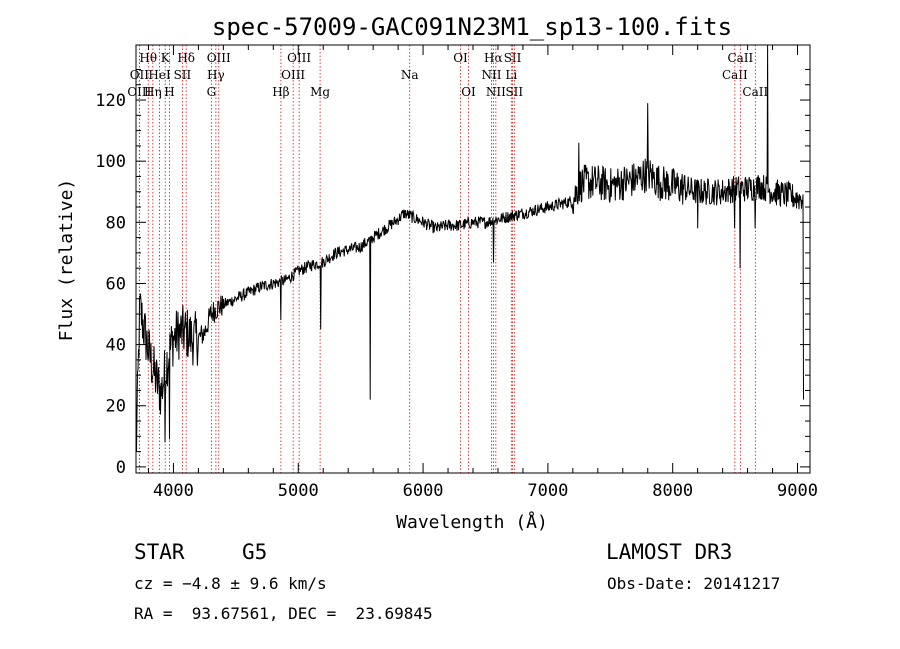  What do you see at coordinates (280, 92) in the screenshot?
I see `spectral-line-label: Hβ` at bounding box center [280, 92].